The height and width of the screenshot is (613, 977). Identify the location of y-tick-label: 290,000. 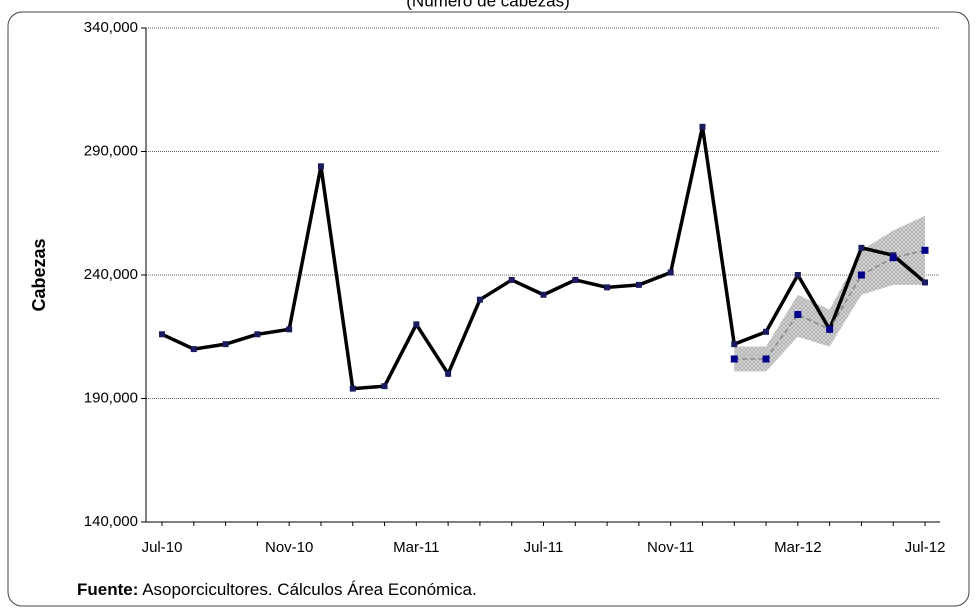
(111, 150).